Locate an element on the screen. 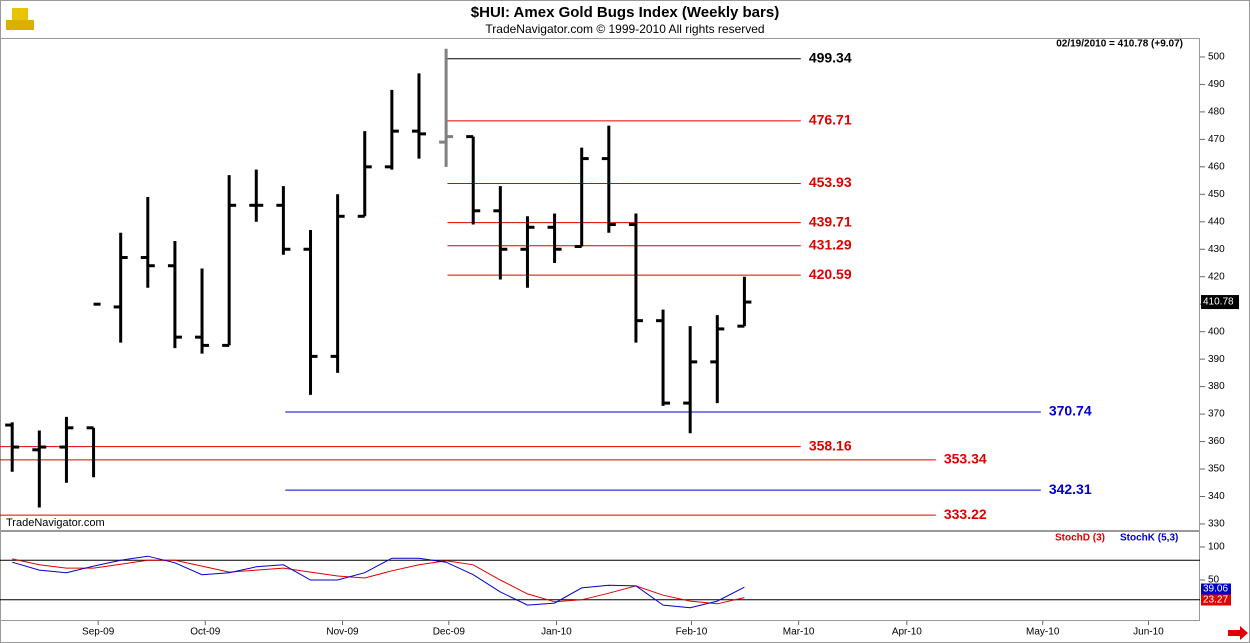 Image resolution: width=1250 pixels, height=643 pixels. status: 02/19/2010 = 410.78 (+9.07) is located at coordinates (1119, 44).